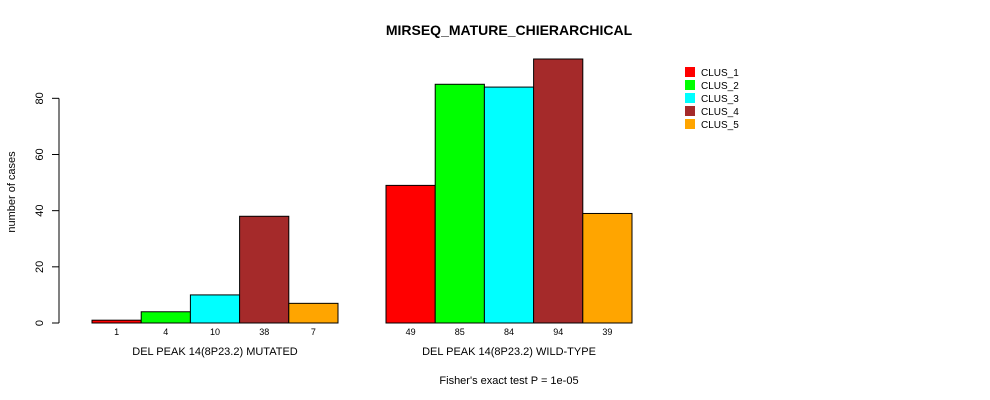 The image size is (990, 400). I want to click on bar-value-label: 7, so click(313, 332).